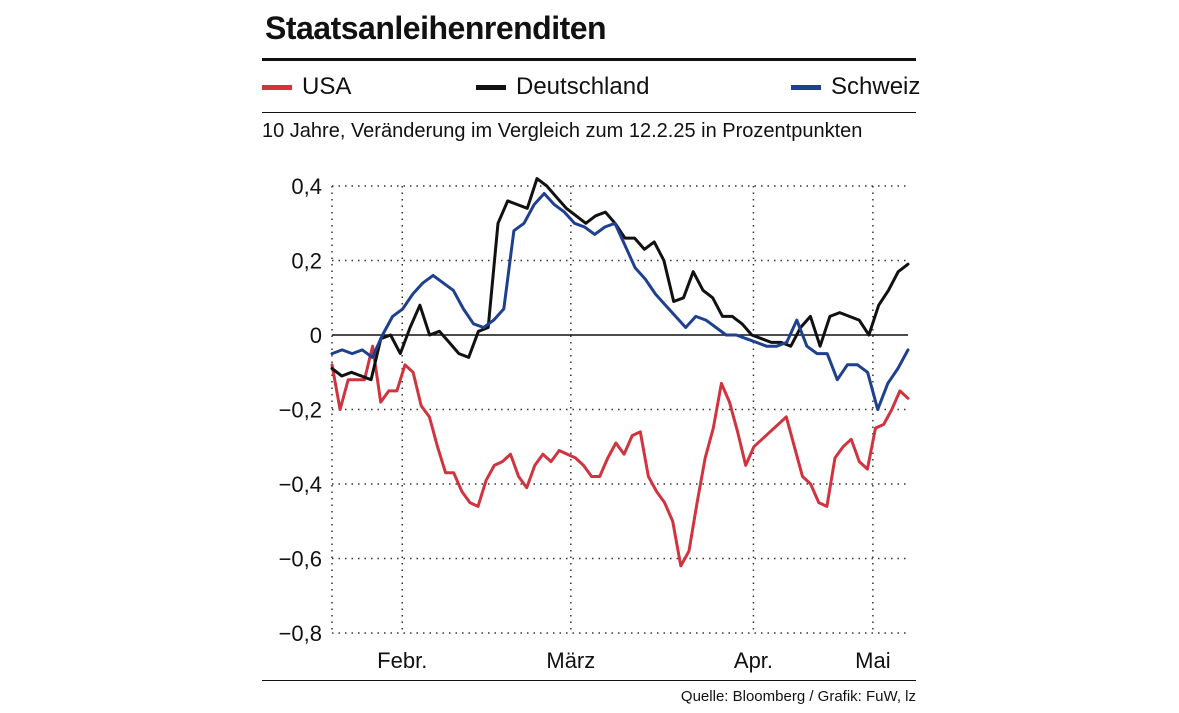 The height and width of the screenshot is (713, 1179). I want to click on legend-label-usa: USA, so click(327, 86).